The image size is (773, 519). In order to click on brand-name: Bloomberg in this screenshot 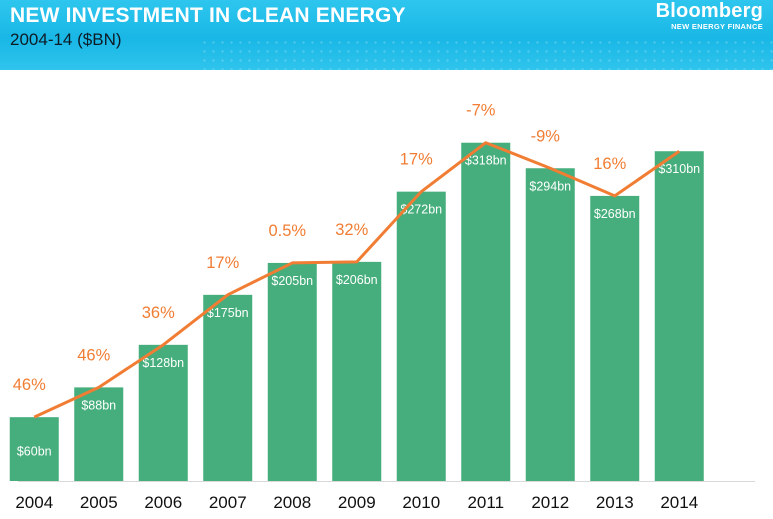, I will do `click(709, 11)`.